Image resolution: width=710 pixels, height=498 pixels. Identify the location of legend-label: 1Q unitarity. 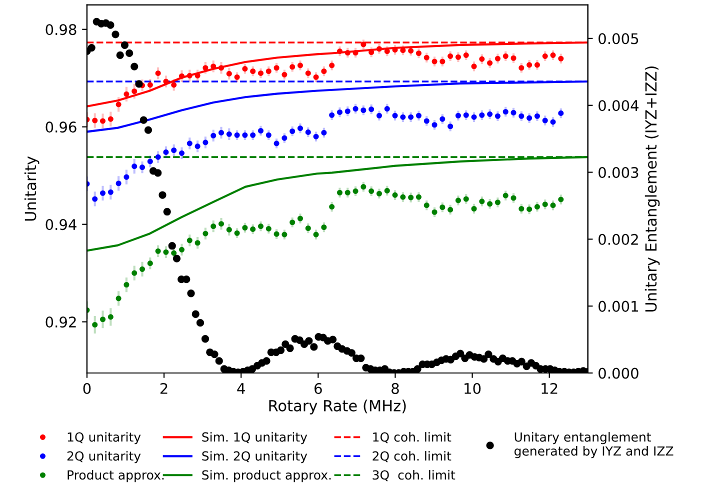
(104, 438).